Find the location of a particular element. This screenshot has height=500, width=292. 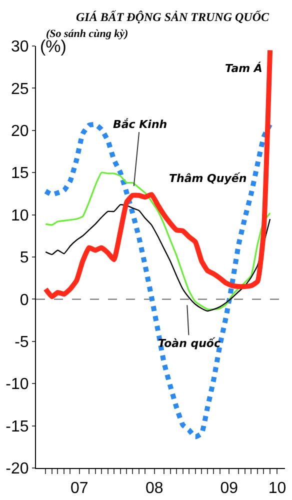

y-tick-label: -10 is located at coordinates (17, 385).